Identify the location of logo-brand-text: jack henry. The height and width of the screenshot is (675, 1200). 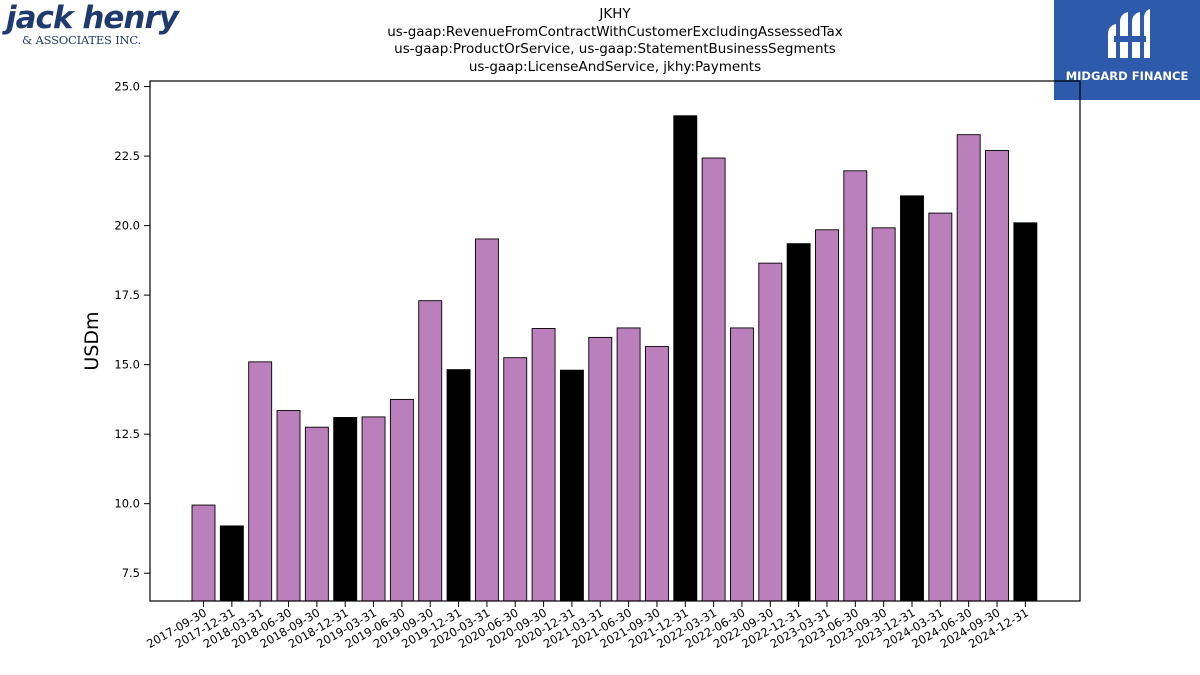
(92, 18).